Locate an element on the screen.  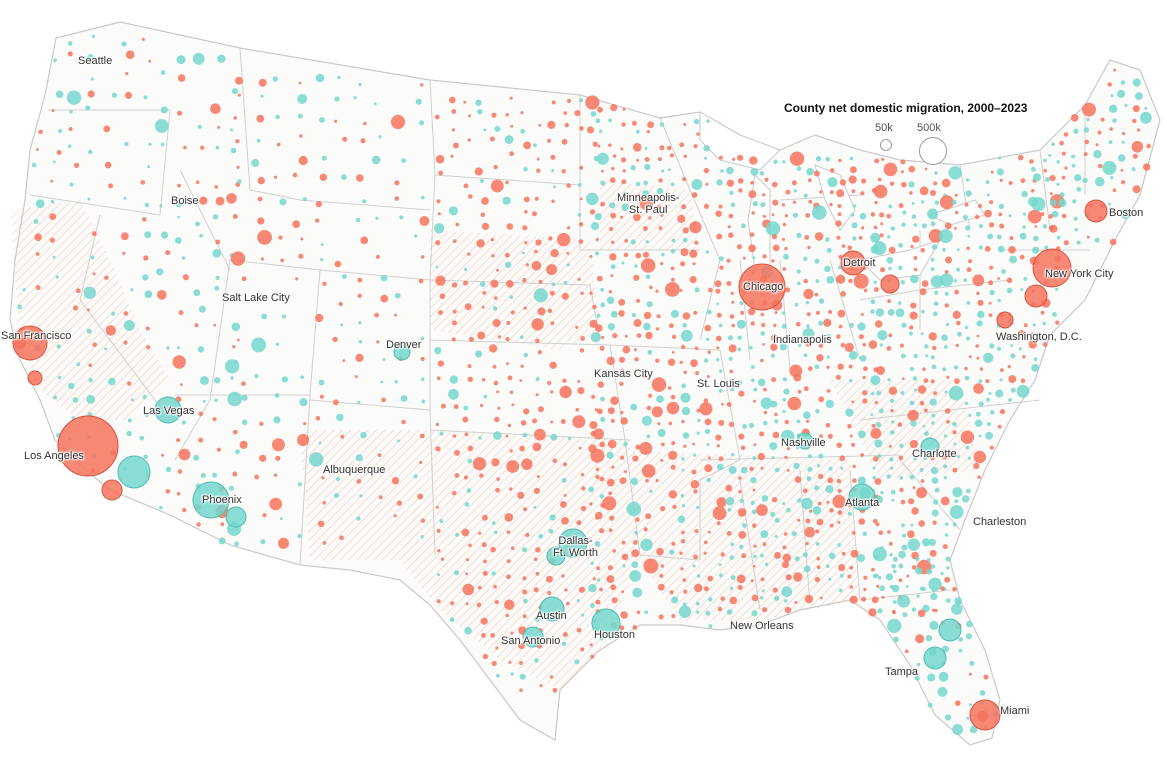
city-label-san-antonio: San Antonio is located at coordinates (531, 641).